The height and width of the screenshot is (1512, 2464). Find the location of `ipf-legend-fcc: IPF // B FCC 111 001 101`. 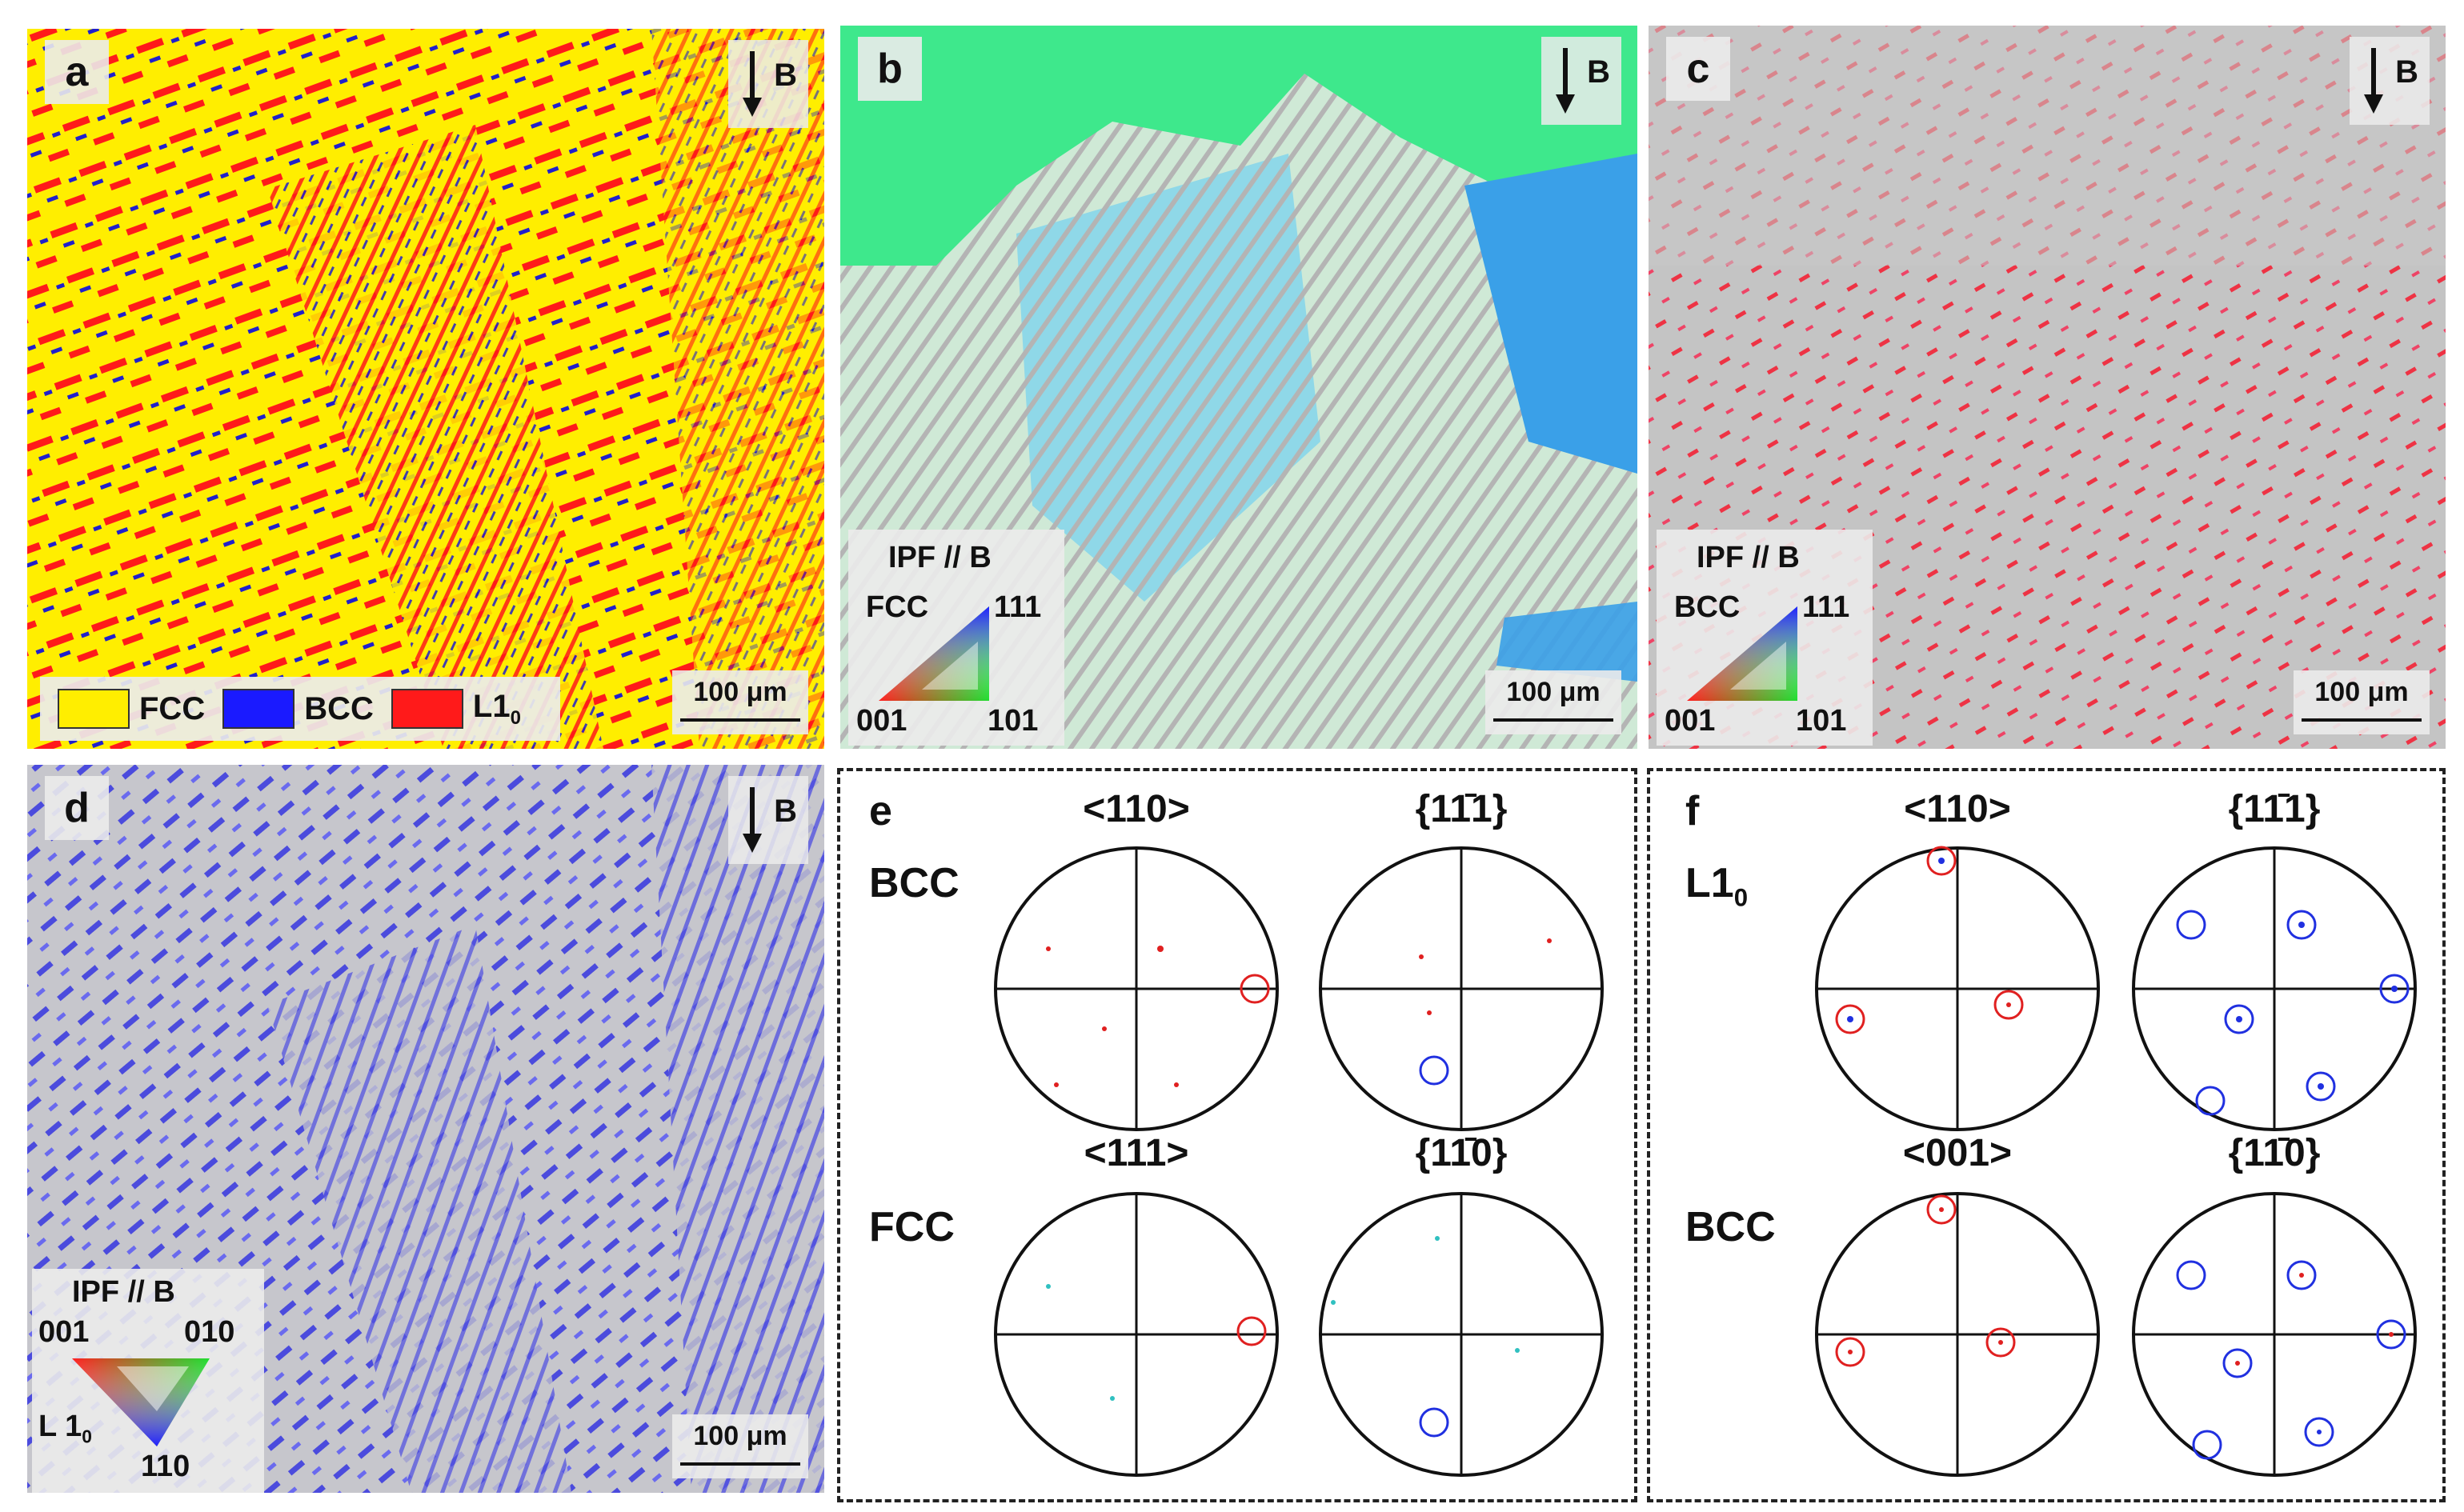

ipf-legend-fcc: IPF // B FCC 111 001 101 is located at coordinates (956, 638).